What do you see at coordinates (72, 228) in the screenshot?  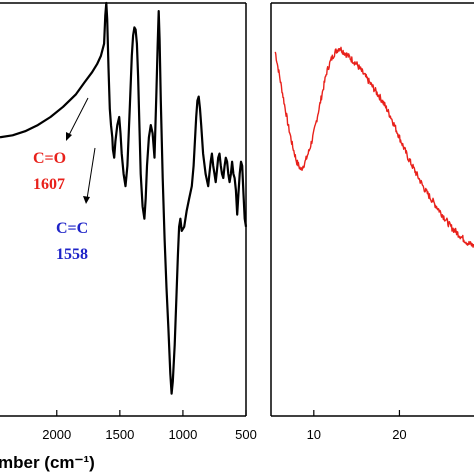 I see `annotation-cc-label: C=C` at bounding box center [72, 228].